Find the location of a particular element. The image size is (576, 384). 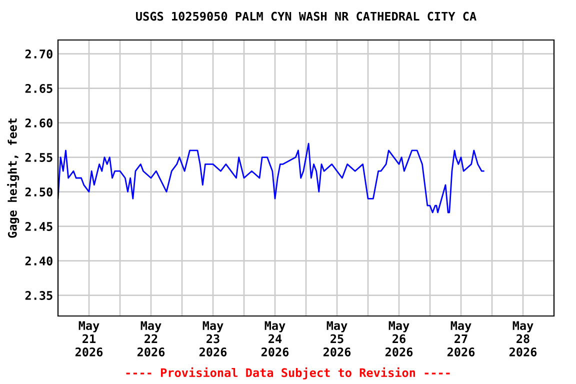

y-tick-label: 2.60 is located at coordinates (38, 123).